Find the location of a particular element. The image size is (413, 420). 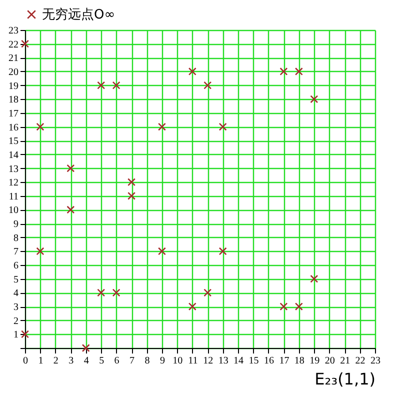

y-tick-label: 12 is located at coordinates (13, 183).